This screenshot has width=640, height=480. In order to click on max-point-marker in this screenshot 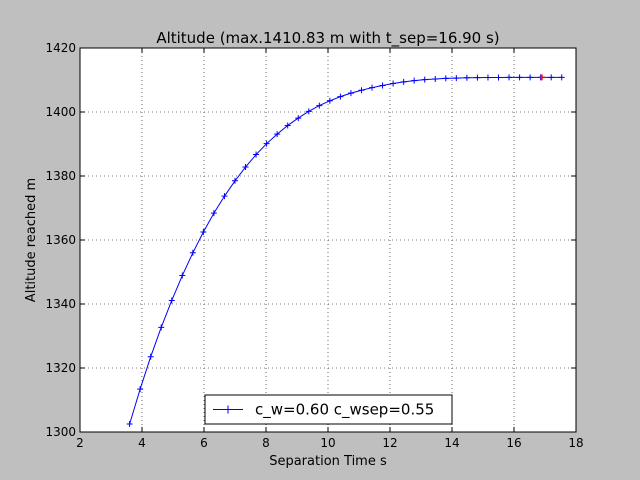, I will do `click(541, 77)`.